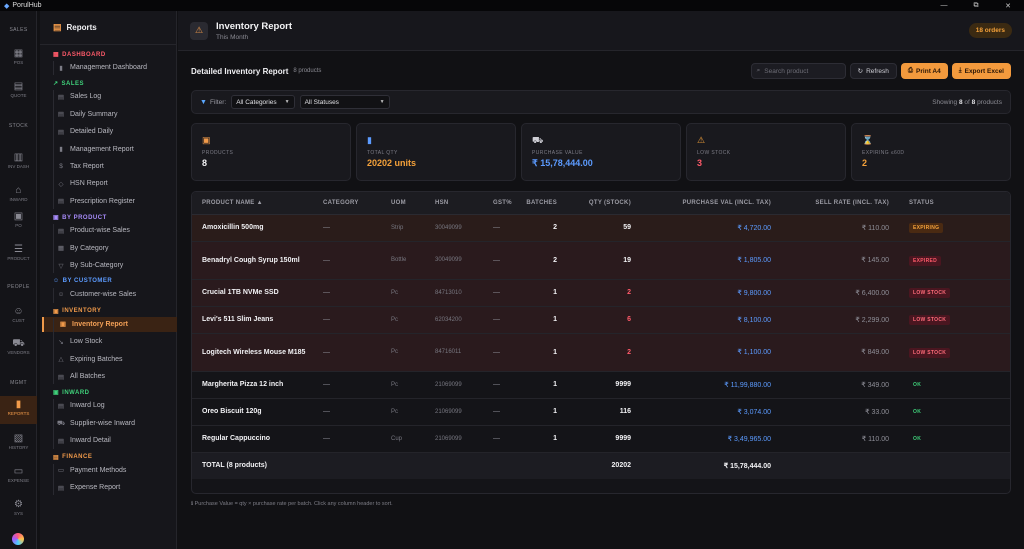 This screenshot has height=549, width=1024. I want to click on rail-item-product: ☰ PRODUCT, so click(18, 255).